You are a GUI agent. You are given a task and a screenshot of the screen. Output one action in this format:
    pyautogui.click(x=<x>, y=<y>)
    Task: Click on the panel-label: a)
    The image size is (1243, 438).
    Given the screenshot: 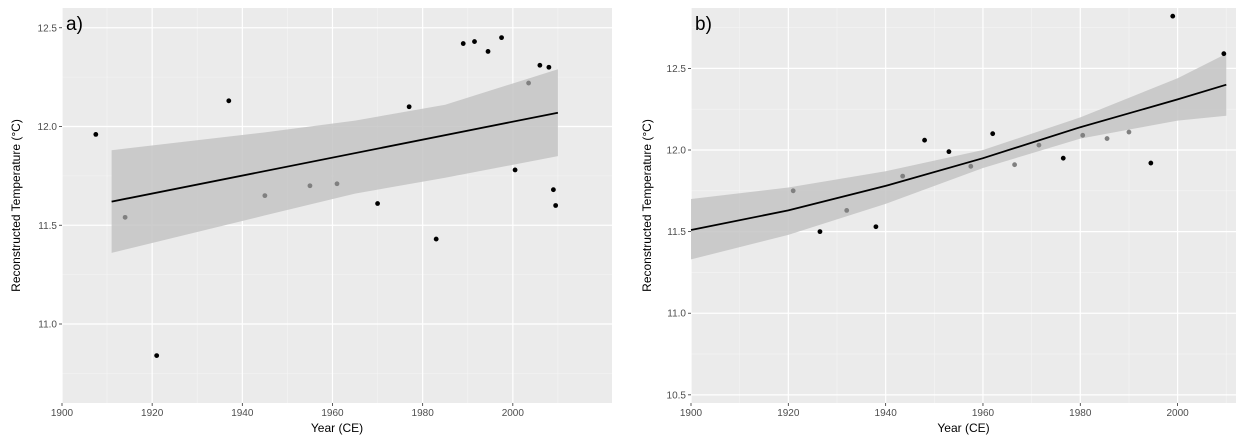 What is the action you would take?
    pyautogui.click(x=74, y=24)
    